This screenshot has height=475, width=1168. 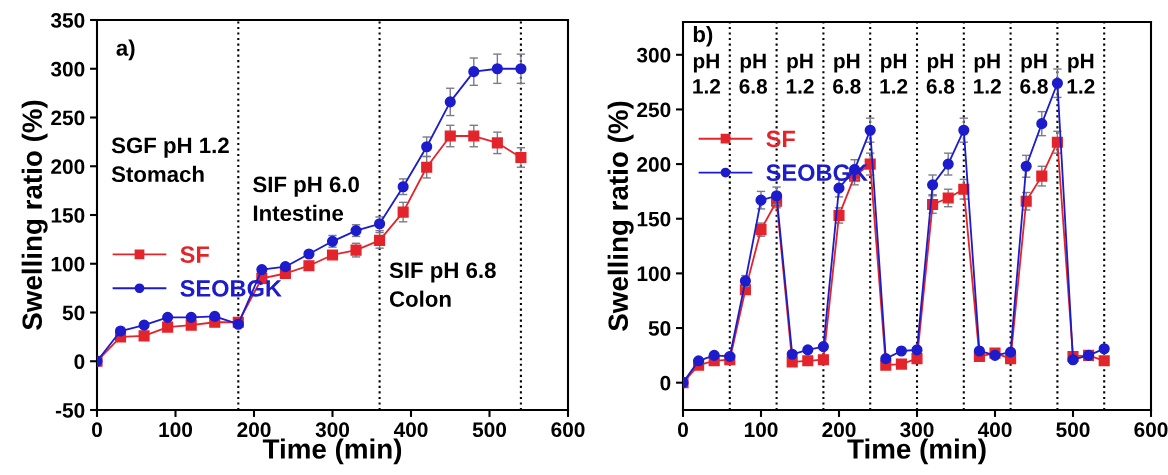 I want to click on y-tick-label: -50, so click(x=70, y=410).